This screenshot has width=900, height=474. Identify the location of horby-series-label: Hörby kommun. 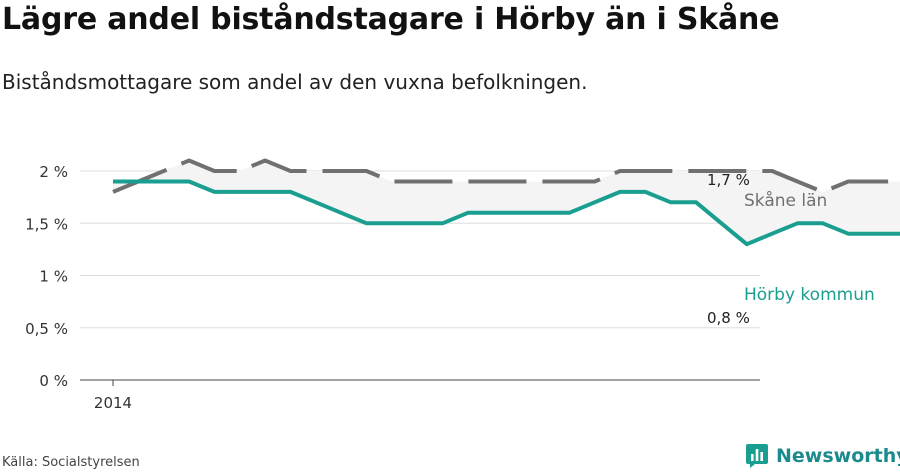
(809, 295).